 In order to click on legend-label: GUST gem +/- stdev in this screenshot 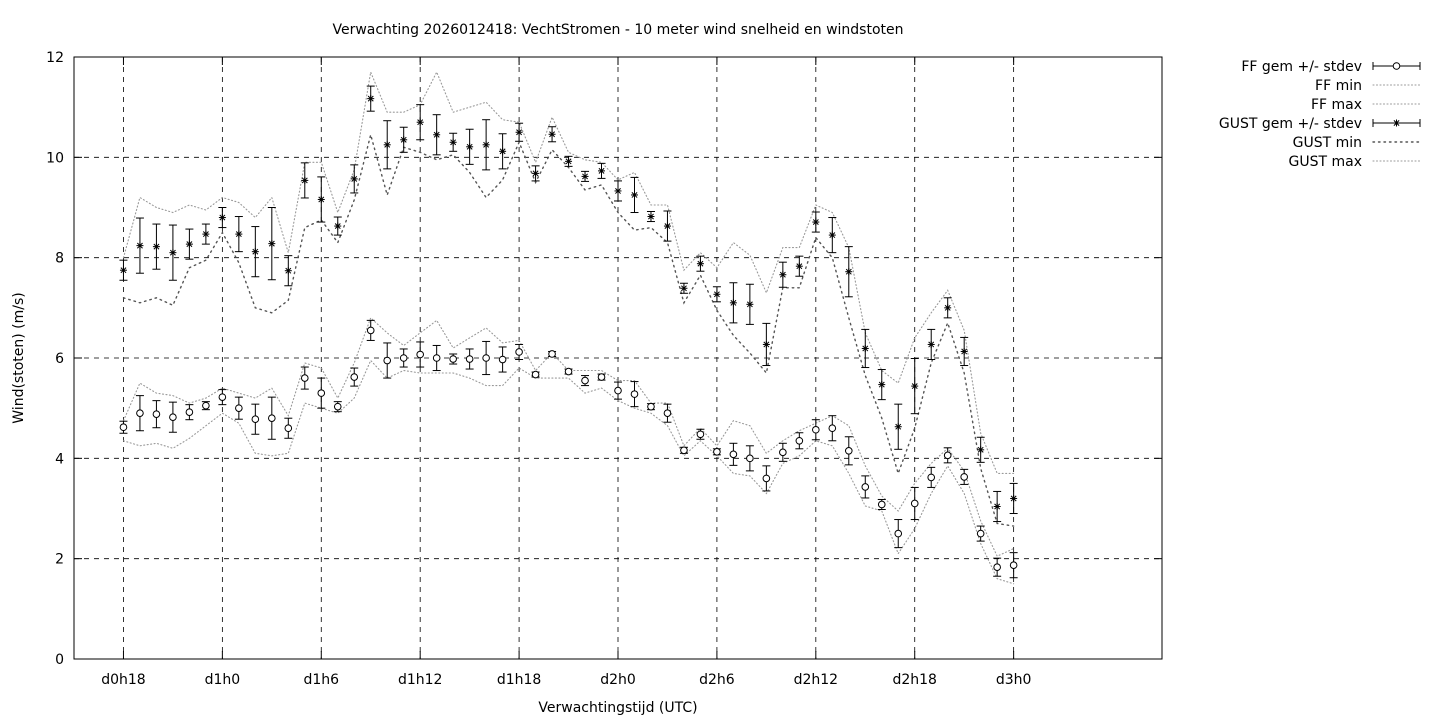, I will do `click(1290, 124)`.